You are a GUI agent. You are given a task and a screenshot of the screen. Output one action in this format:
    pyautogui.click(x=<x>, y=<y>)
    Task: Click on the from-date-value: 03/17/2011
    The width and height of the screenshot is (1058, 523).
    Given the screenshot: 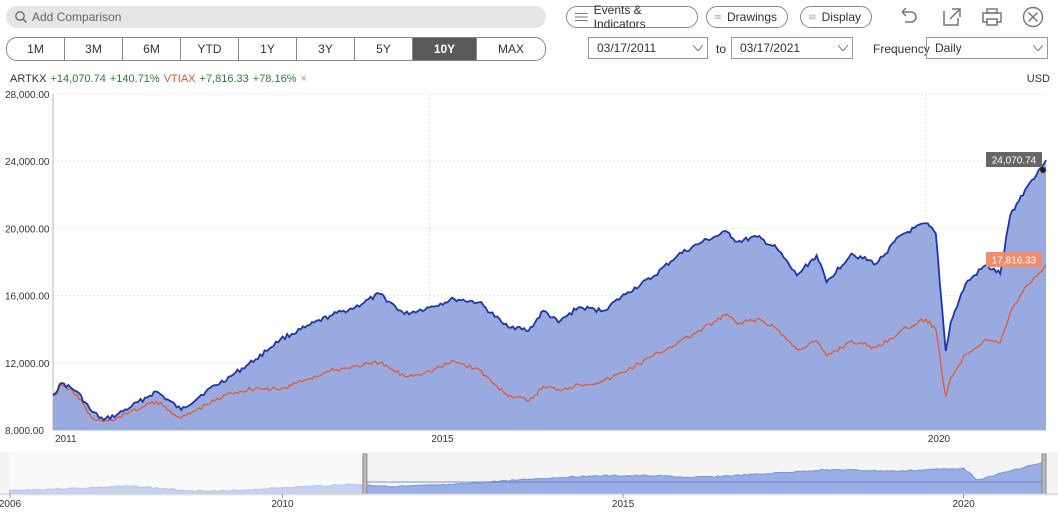 What is the action you would take?
    pyautogui.click(x=627, y=48)
    